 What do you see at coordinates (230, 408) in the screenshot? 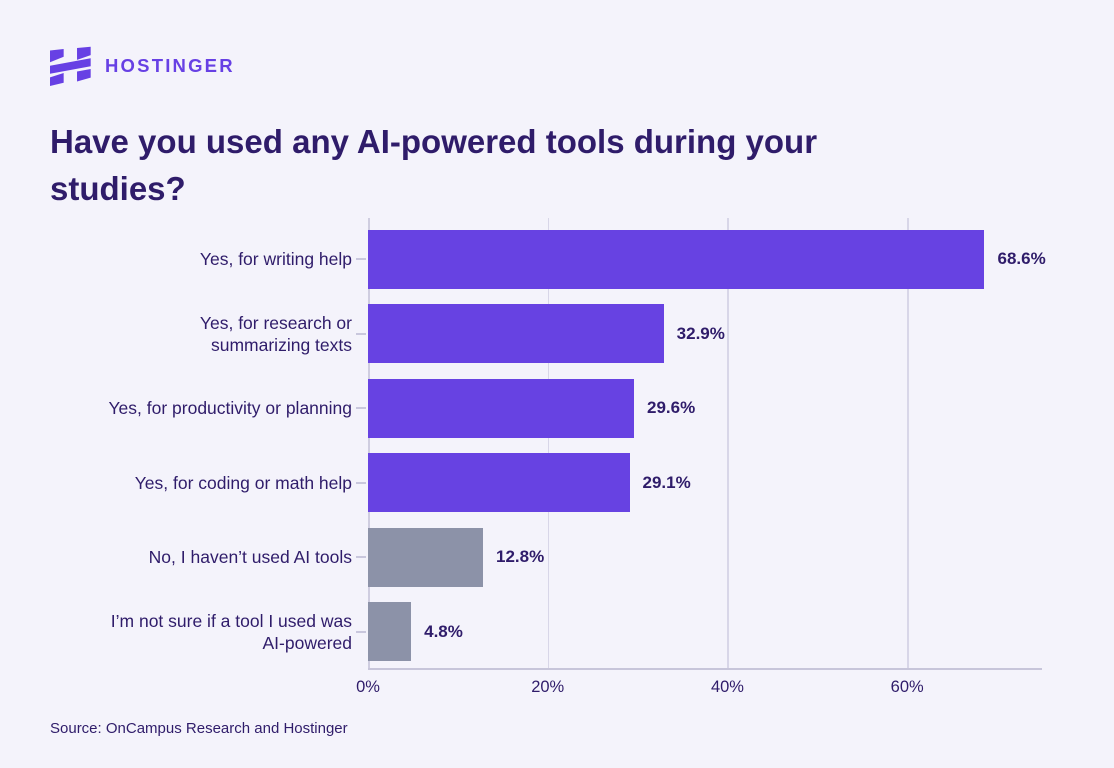
I see `category-label: Yes, for productivity or planning` at bounding box center [230, 408].